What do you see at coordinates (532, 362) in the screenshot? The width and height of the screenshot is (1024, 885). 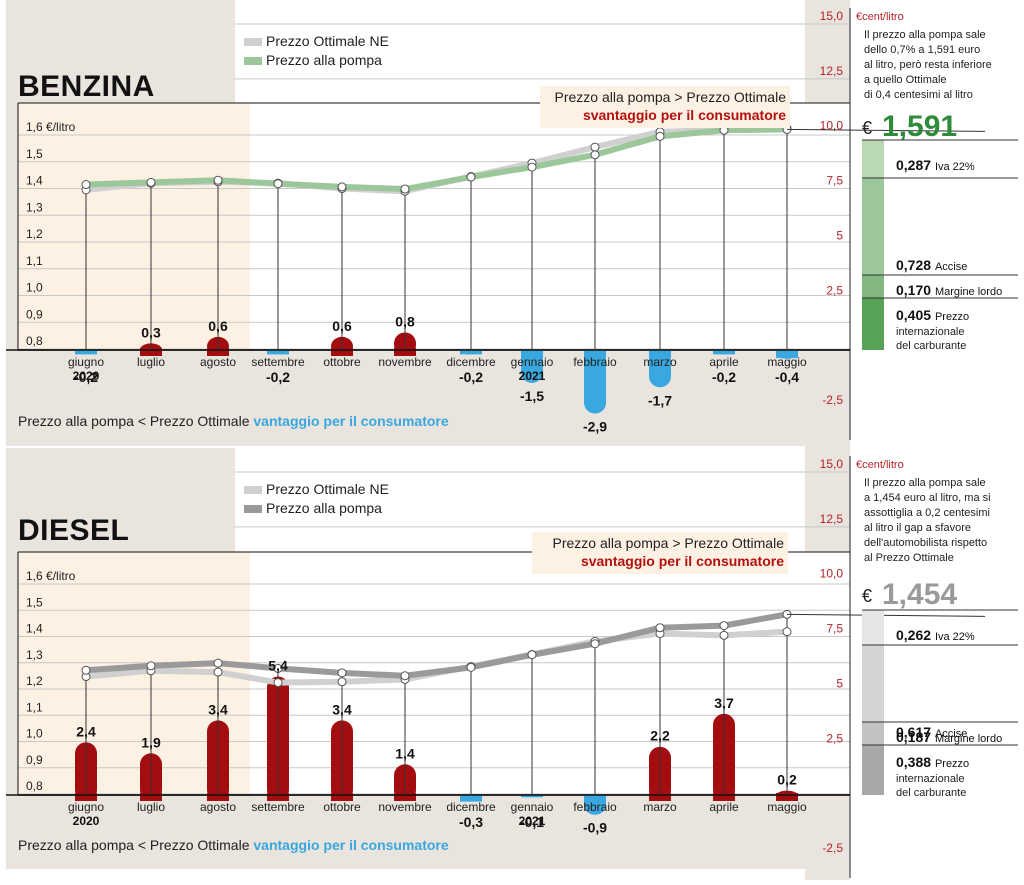 I see `month-label: gennaio` at bounding box center [532, 362].